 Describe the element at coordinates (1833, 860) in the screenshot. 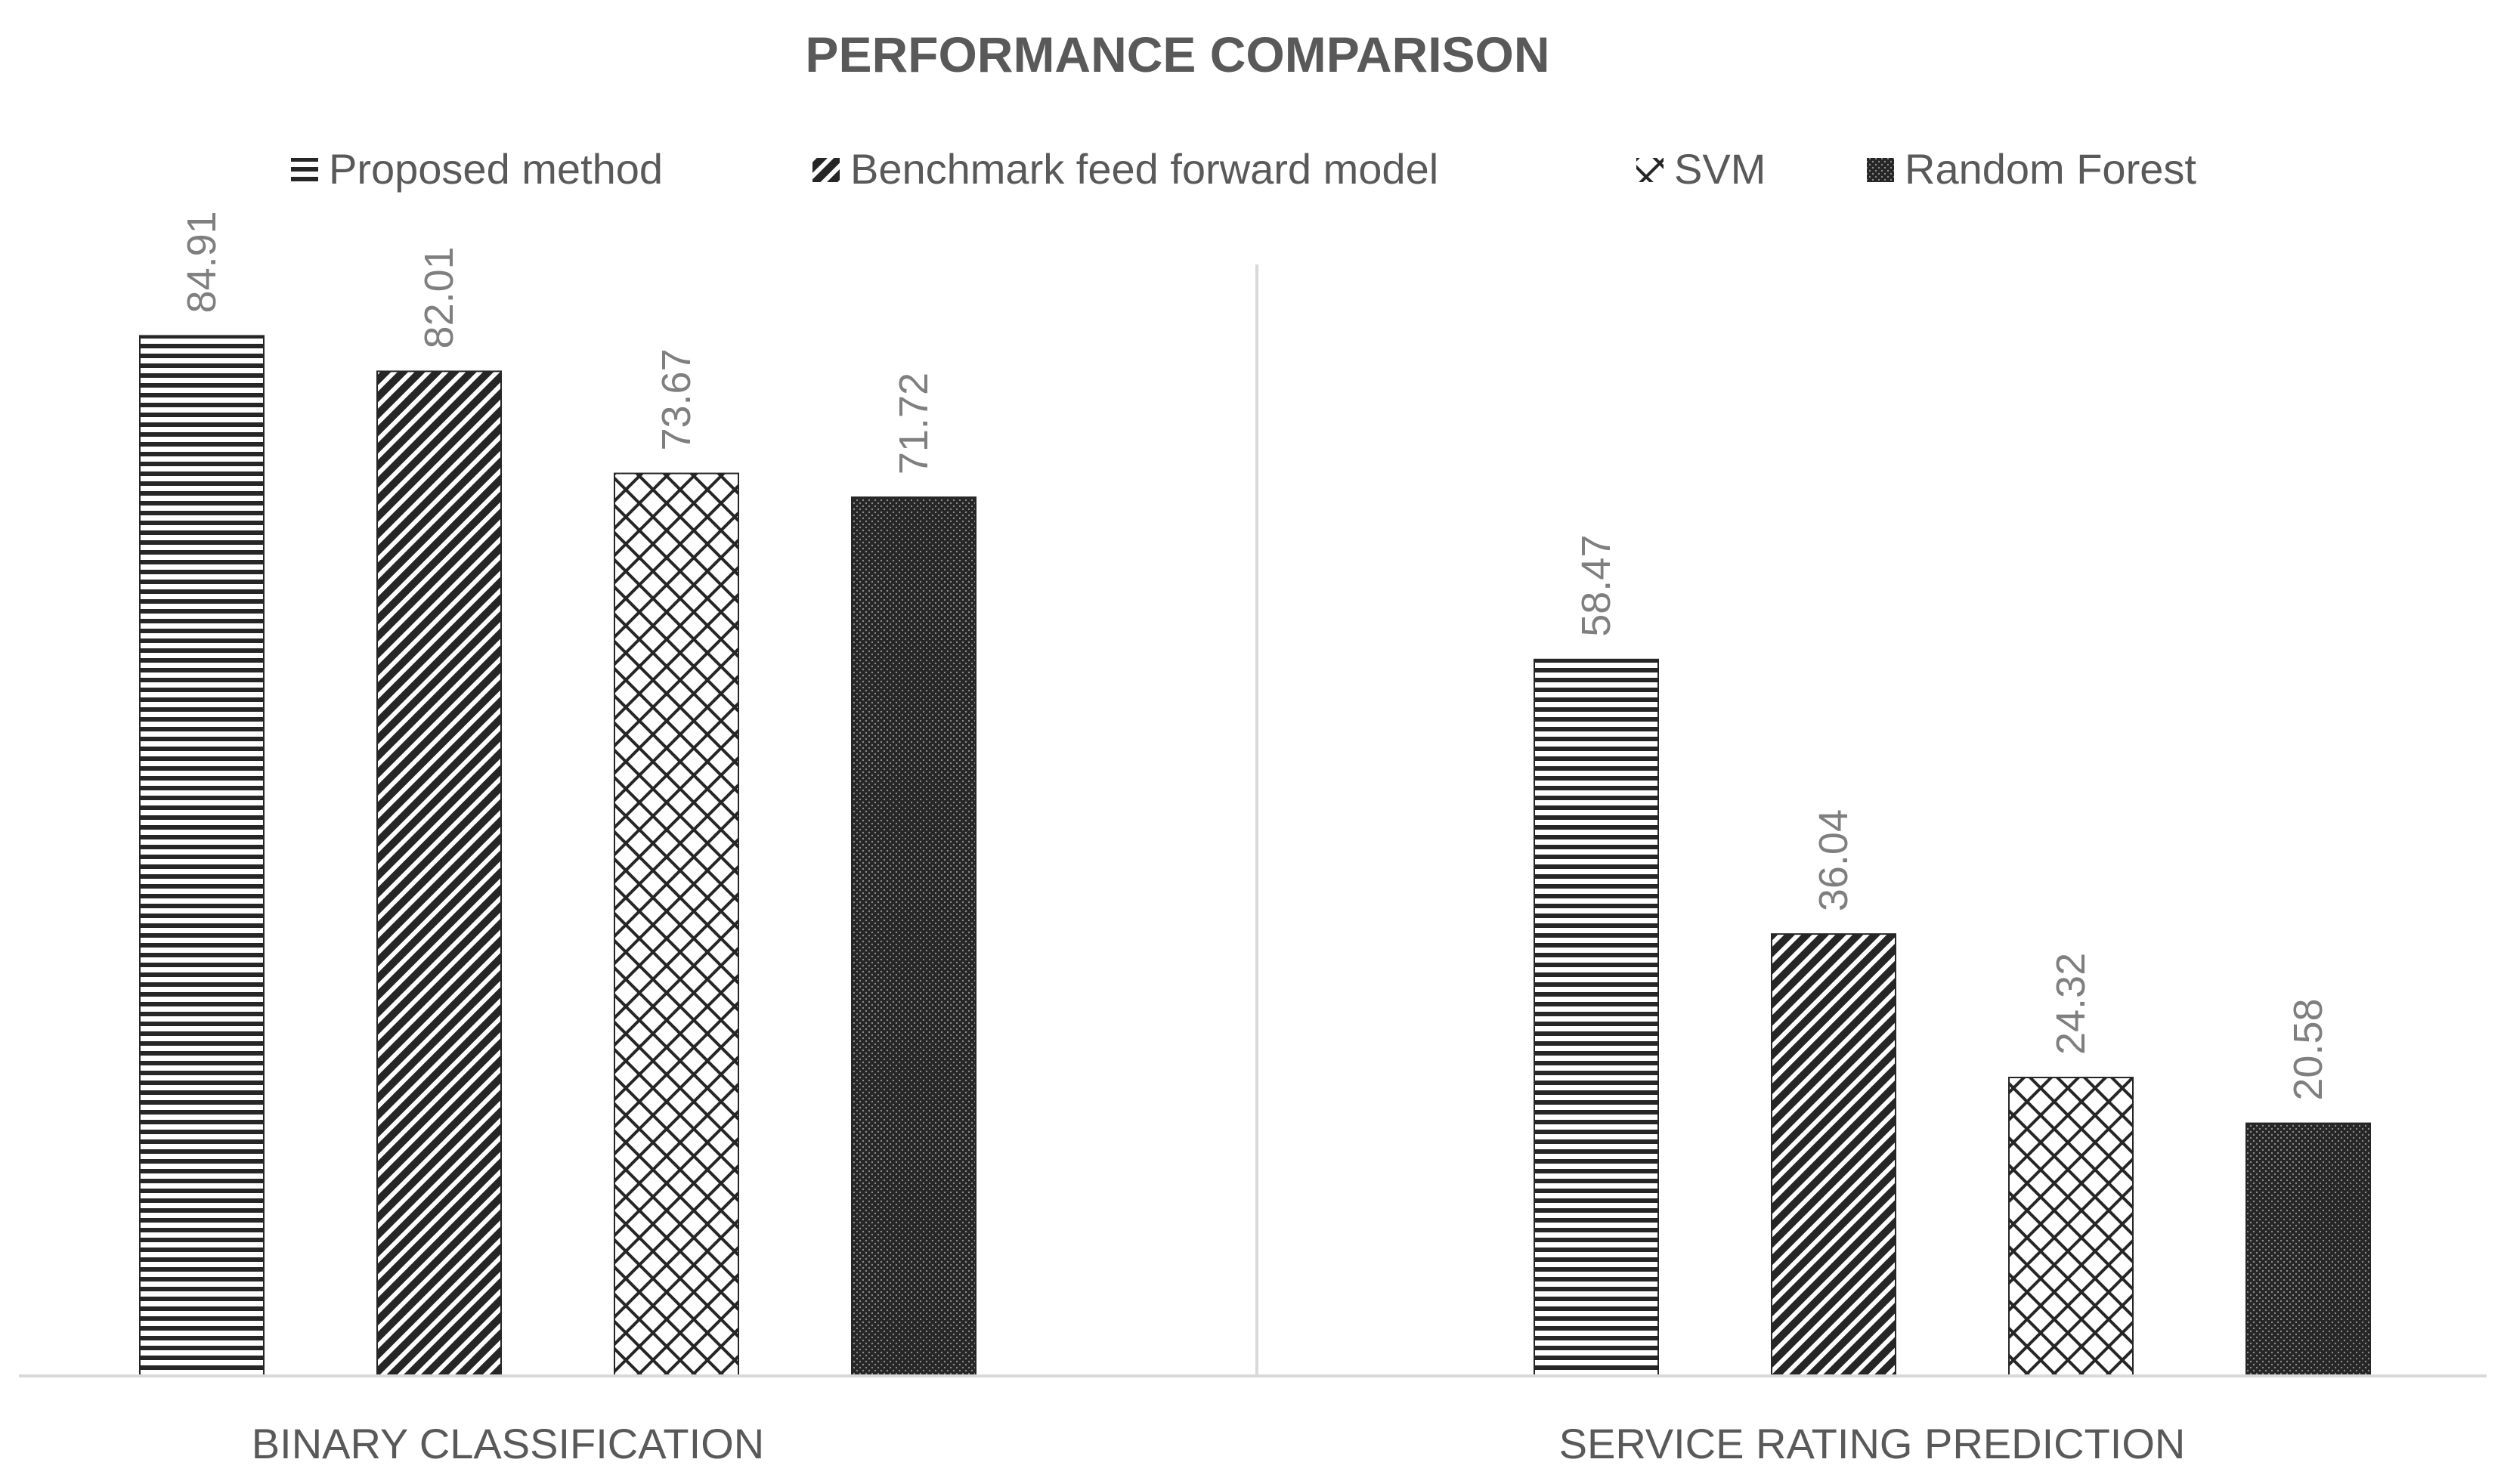

I see `bar-value-label: 36.04` at that location.